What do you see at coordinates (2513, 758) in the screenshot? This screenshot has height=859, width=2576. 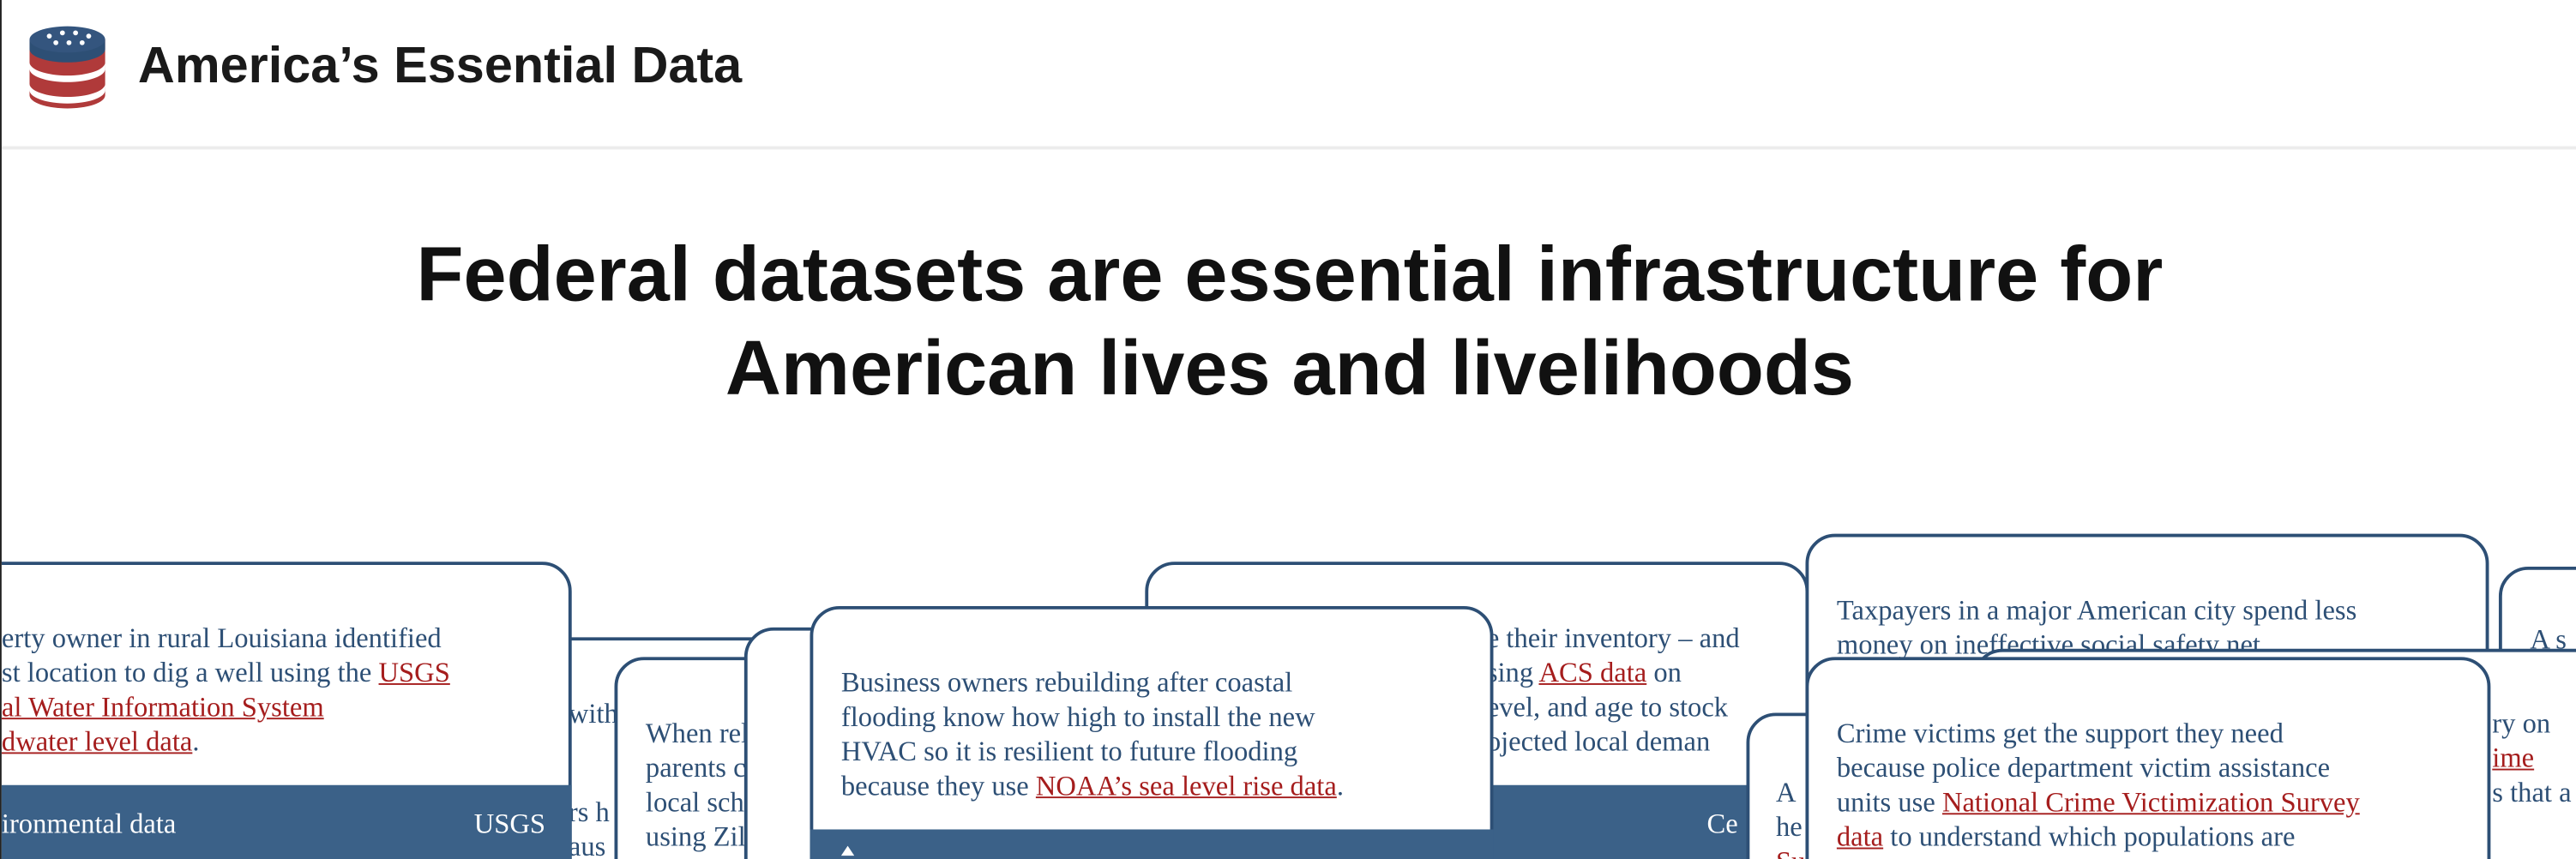 I see `link: ime` at bounding box center [2513, 758].